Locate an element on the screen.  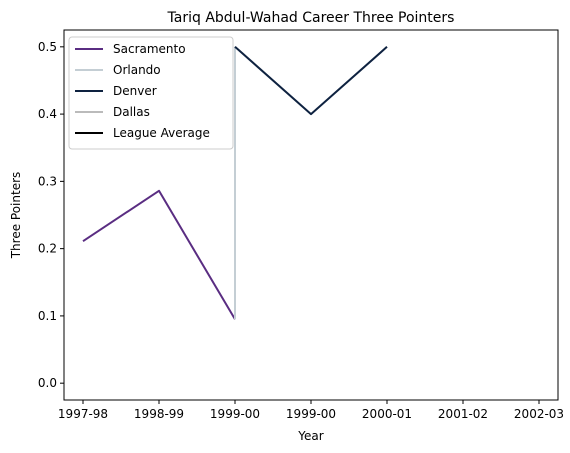
x-axis-label: Year is located at coordinates (310, 436).